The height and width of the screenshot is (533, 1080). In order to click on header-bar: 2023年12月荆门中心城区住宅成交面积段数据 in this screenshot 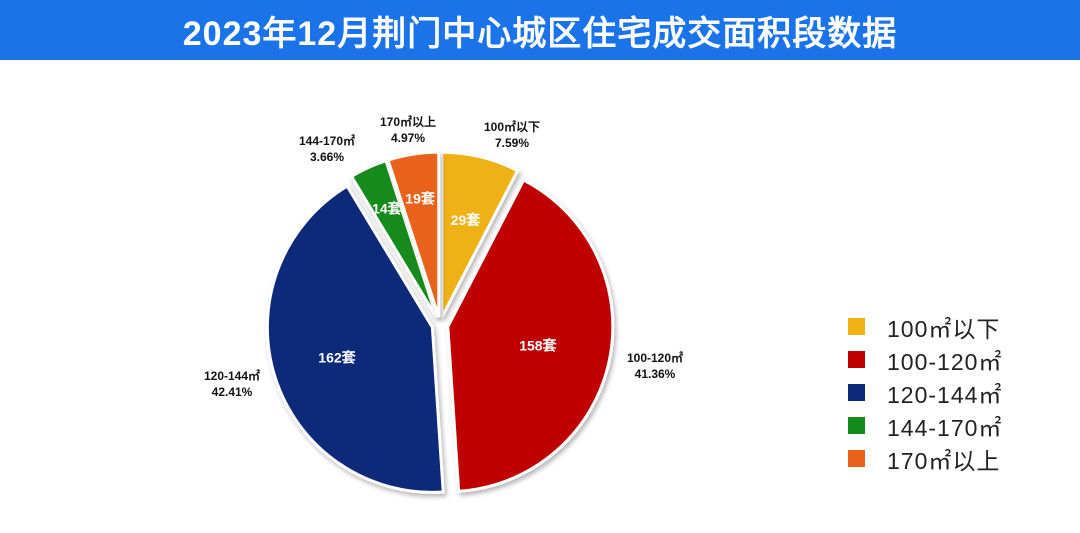, I will do `click(540, 30)`.